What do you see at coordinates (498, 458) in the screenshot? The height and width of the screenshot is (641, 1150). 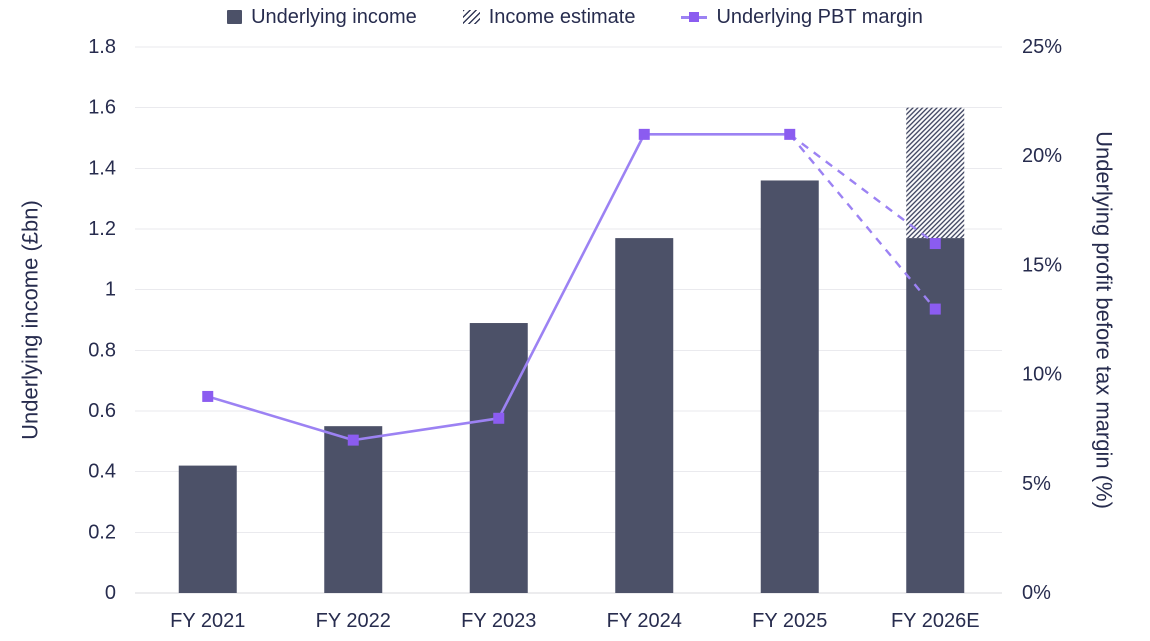 I see `bar-underlying-income-FY 2023` at bounding box center [498, 458].